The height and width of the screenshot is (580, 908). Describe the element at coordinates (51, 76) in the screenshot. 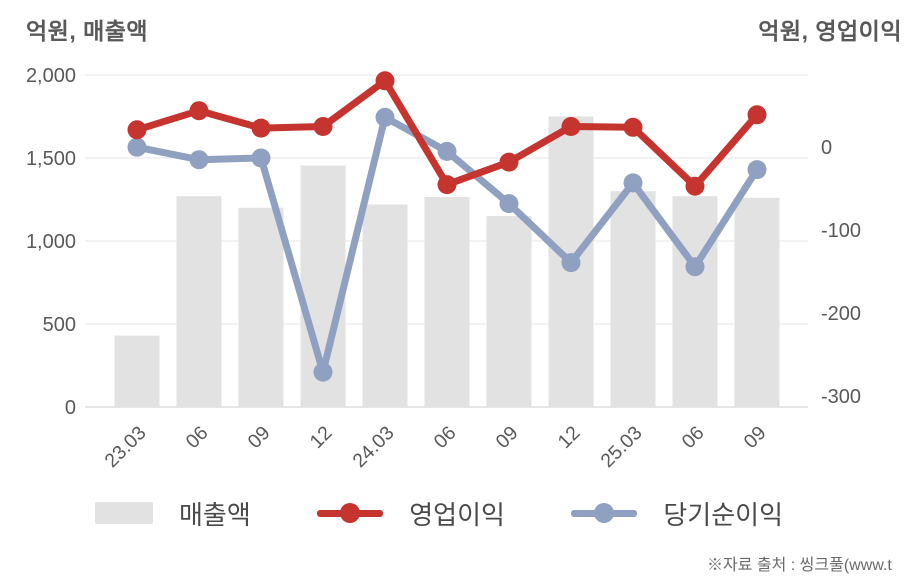

I see `y-axis-left-tick: 2,000` at that location.